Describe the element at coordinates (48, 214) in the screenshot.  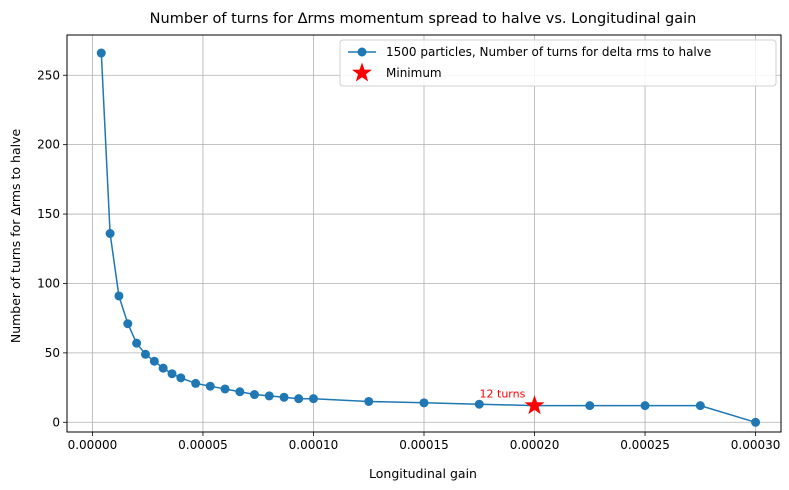
I see `y-tick-label: 150` at that location.